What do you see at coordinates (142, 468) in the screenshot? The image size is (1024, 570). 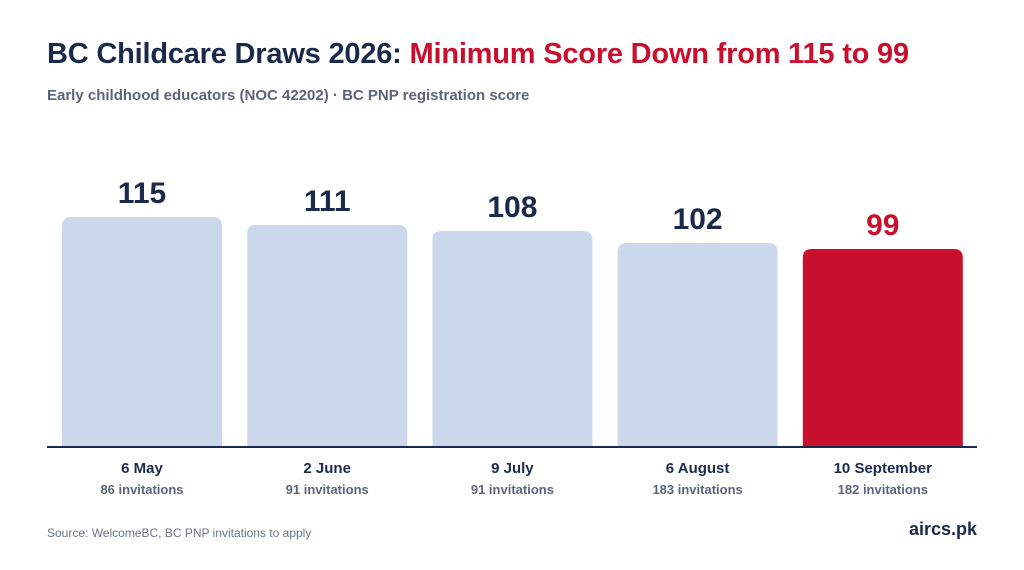 I see `x-tick-label-0: 6 May` at bounding box center [142, 468].